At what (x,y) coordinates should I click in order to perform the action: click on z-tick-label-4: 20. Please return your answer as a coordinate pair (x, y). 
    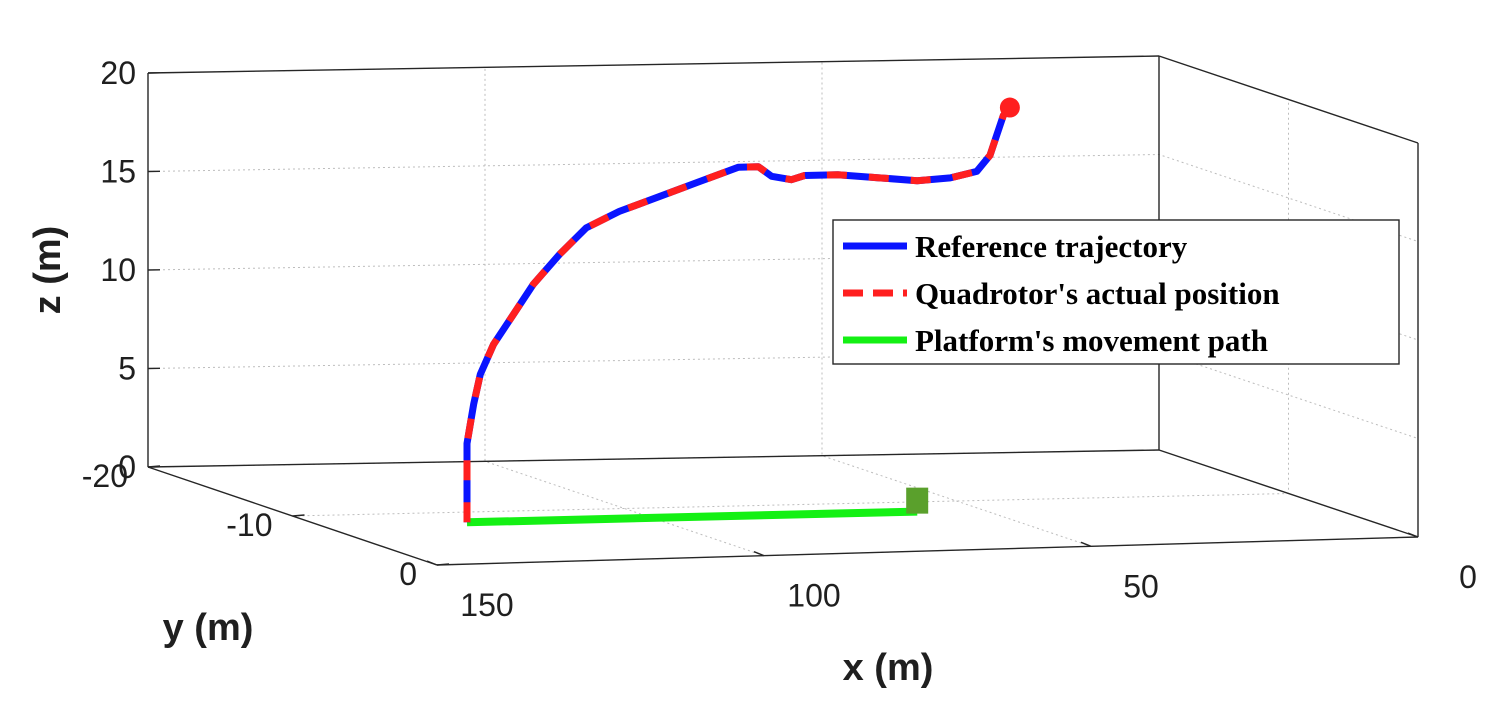
    Looking at the image, I should click on (118, 73).